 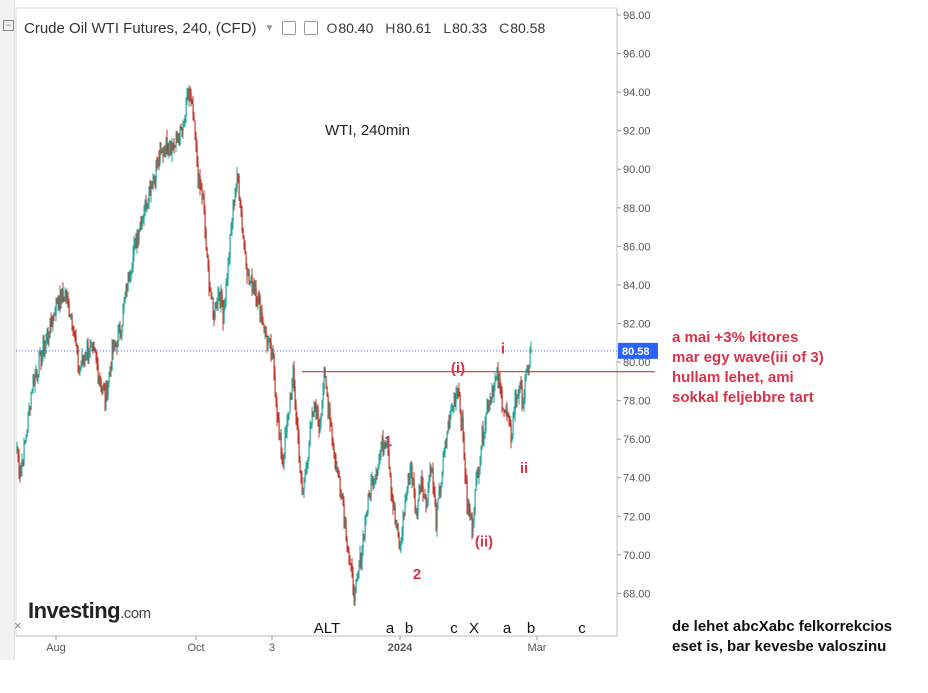 I want to click on wave-label-bottom: b, so click(x=531, y=628).